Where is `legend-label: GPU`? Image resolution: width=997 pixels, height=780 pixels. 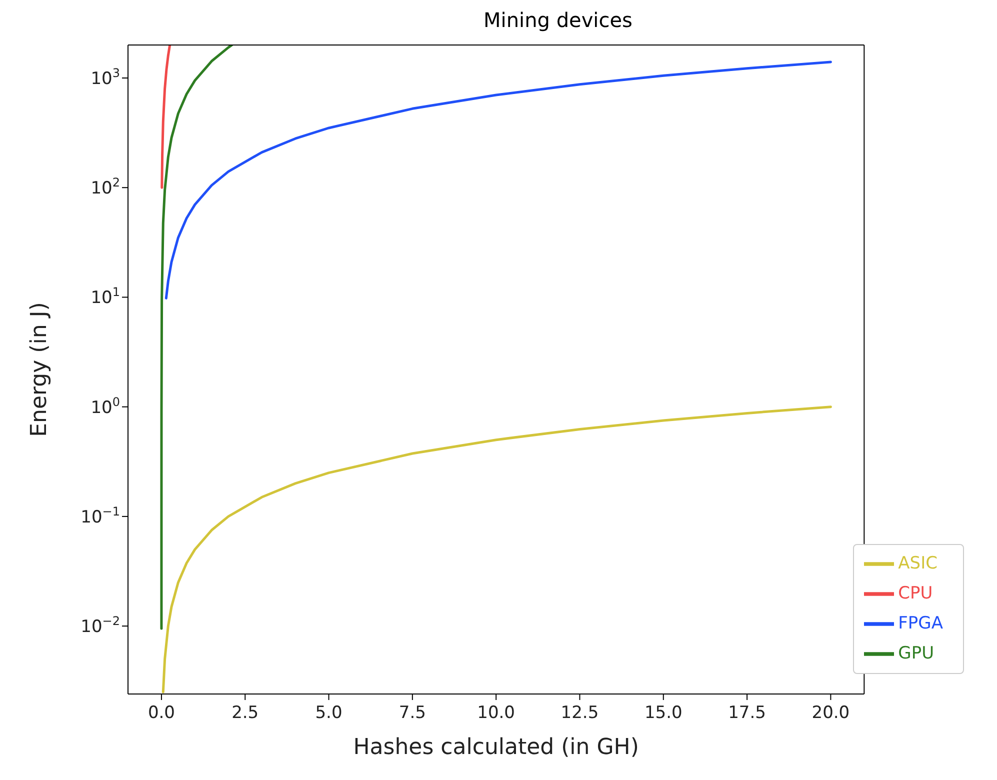 legend-label: GPU is located at coordinates (916, 654).